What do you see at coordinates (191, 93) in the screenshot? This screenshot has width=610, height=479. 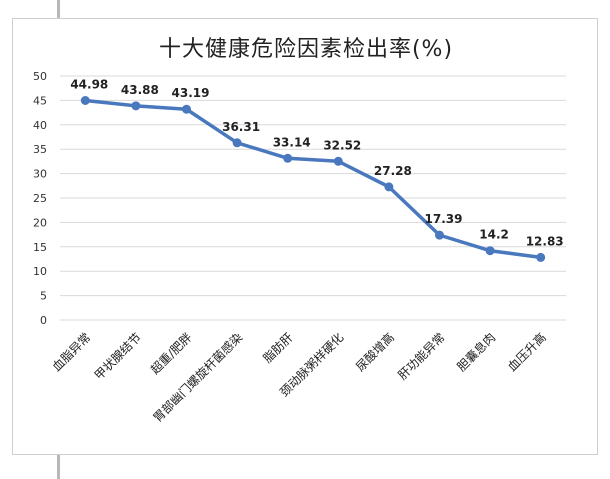 I see `data-label: 43.19` at bounding box center [191, 93].